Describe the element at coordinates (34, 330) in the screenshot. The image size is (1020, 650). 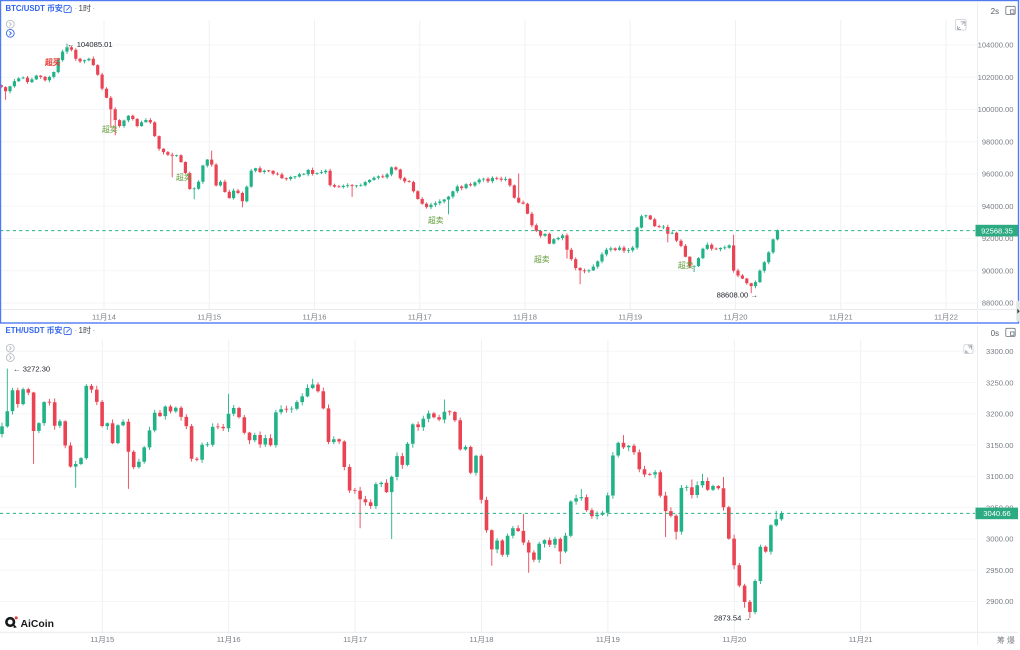
I see `svg-text: ETH/USDT 币安` at that location.